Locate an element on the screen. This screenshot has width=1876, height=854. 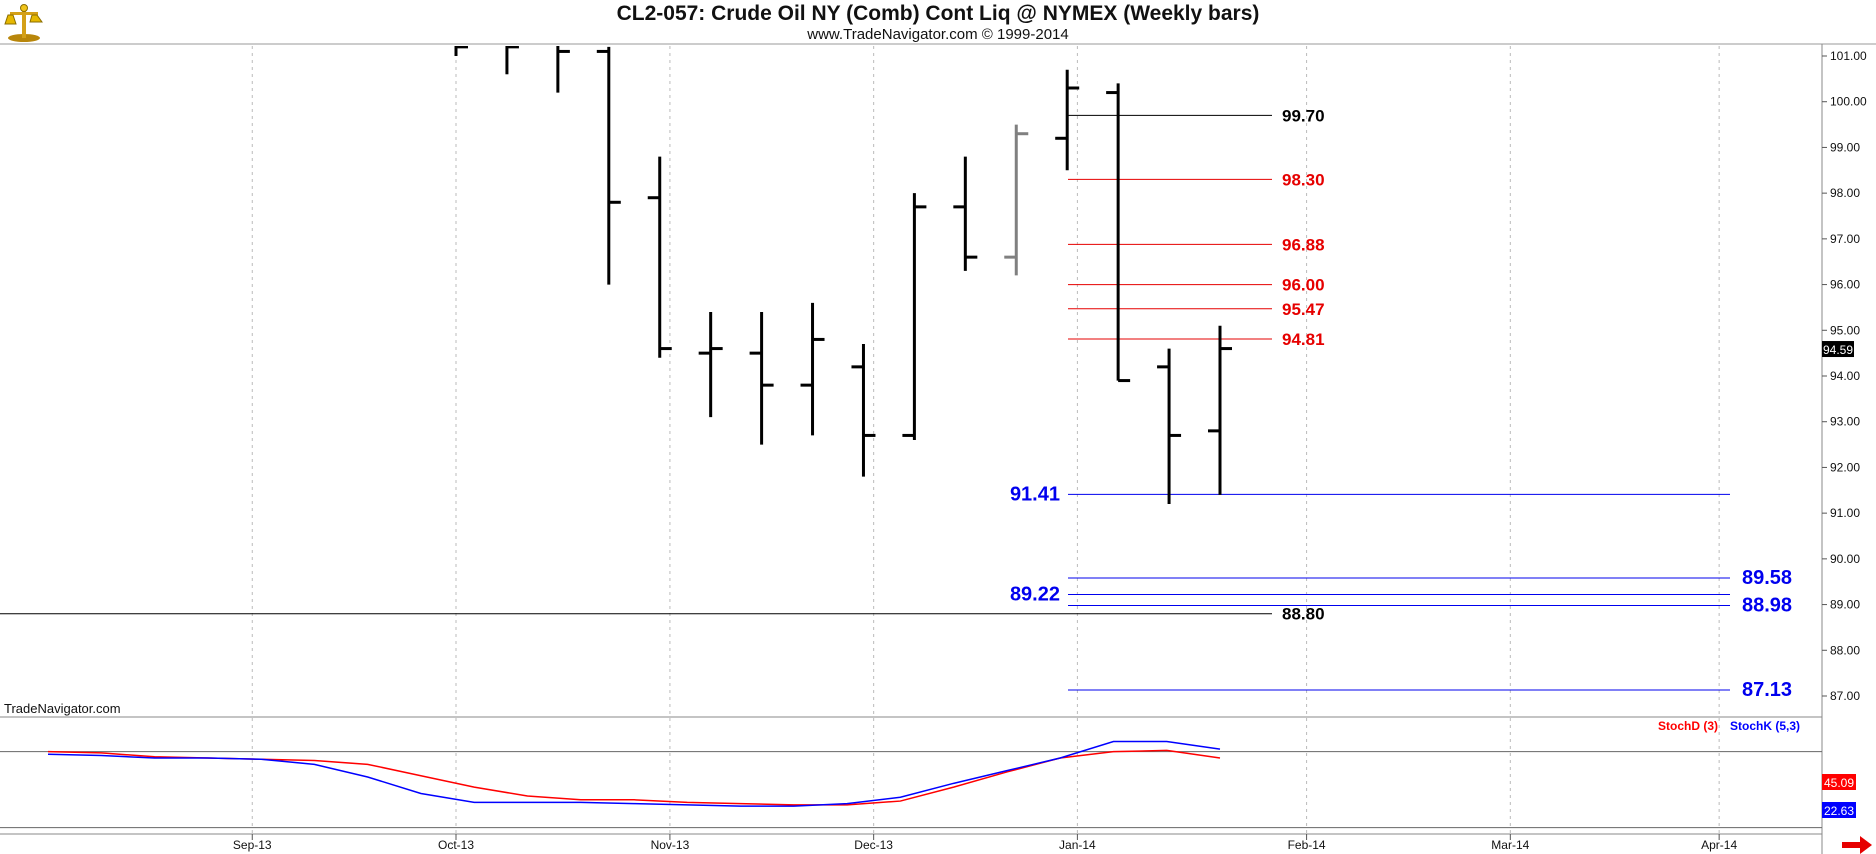
y-tick-label: 87.00 is located at coordinates (1845, 696).